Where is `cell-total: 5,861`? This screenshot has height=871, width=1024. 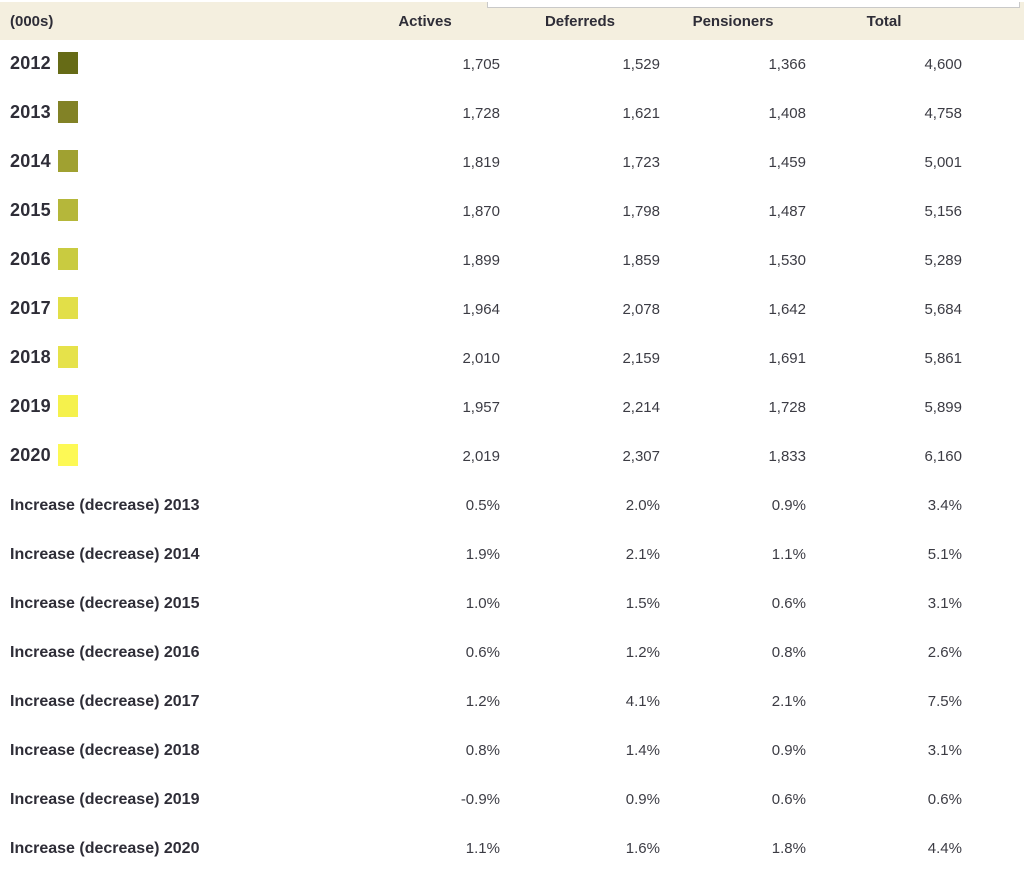 cell-total: 5,861 is located at coordinates (943, 358).